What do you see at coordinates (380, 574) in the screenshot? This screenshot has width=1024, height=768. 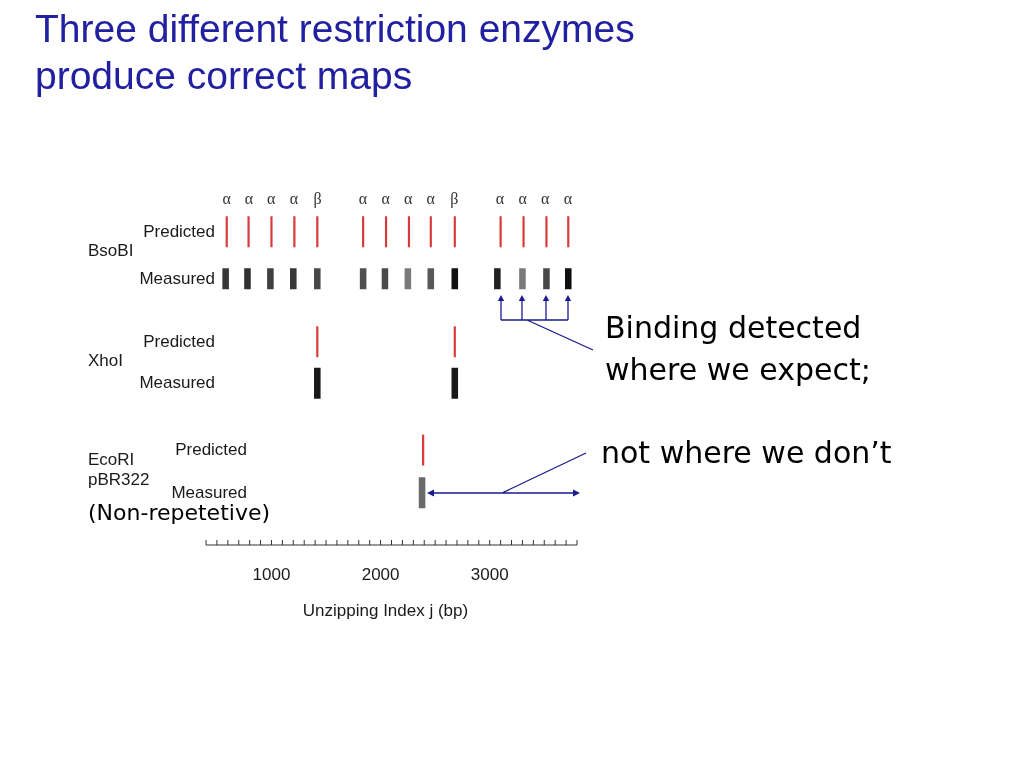 I see `x-tick-label: 2000` at bounding box center [380, 574].